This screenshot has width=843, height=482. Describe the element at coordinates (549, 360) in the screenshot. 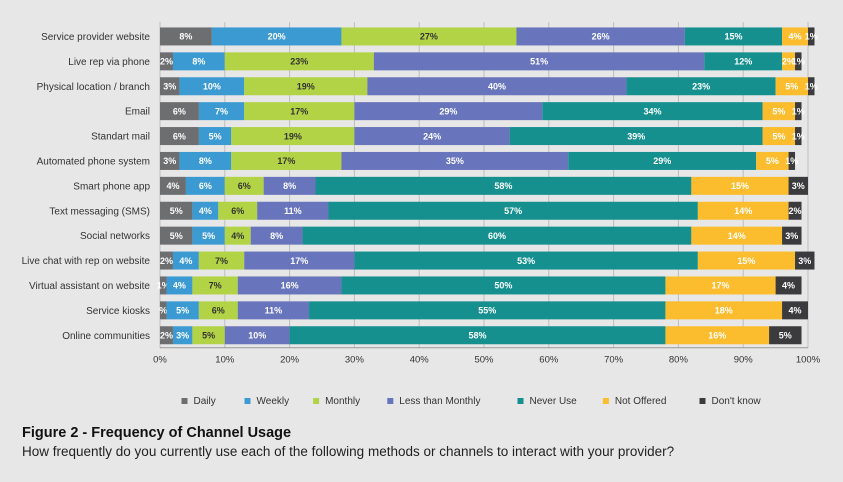

I see `x-tick-label: 60%` at that location.